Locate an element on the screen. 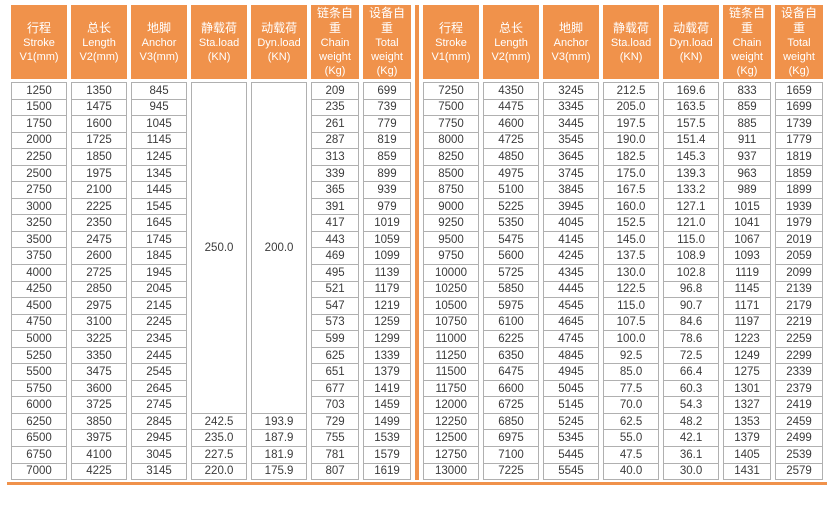 This screenshot has height=510, width=834. column-header-en: Stroke is located at coordinates (451, 42).